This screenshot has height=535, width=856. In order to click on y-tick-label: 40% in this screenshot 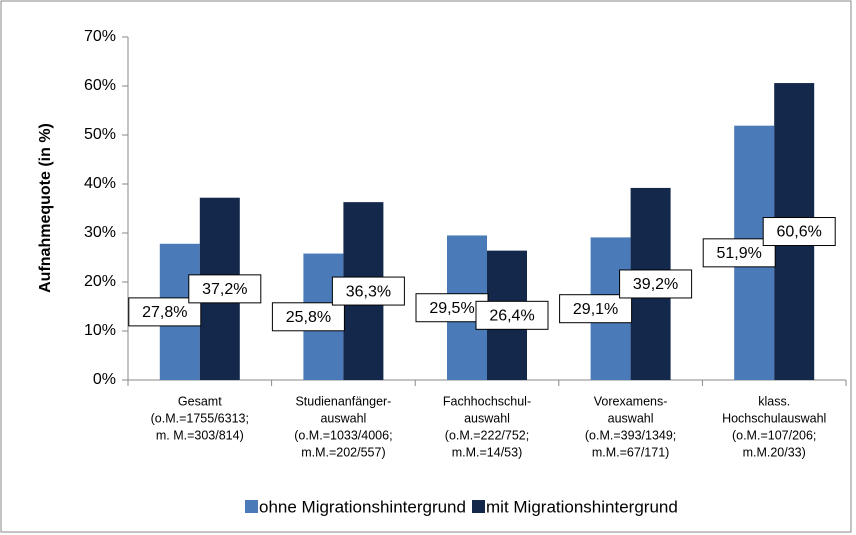, I will do `click(100, 183)`.